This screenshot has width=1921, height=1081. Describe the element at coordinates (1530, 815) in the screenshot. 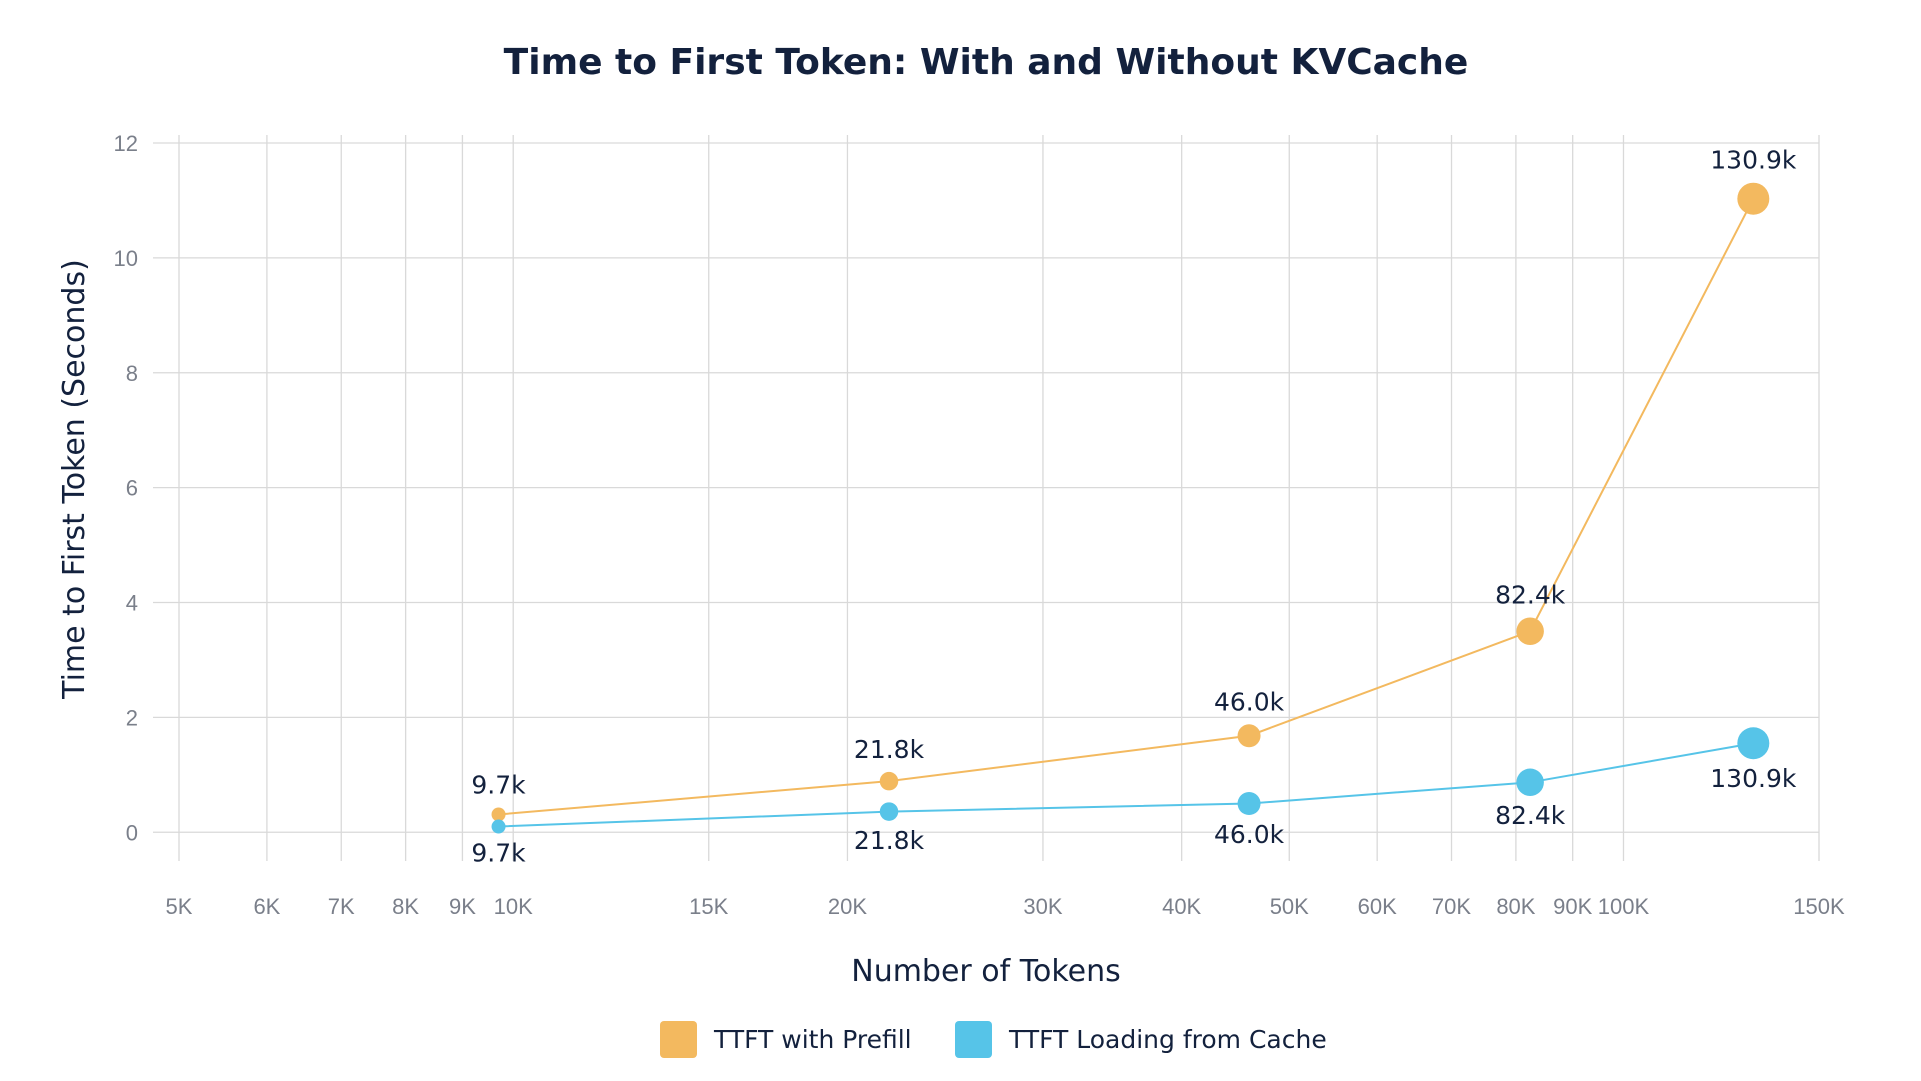

I see `data-label-ttft-loading-from-cache-3: 82.4k` at that location.